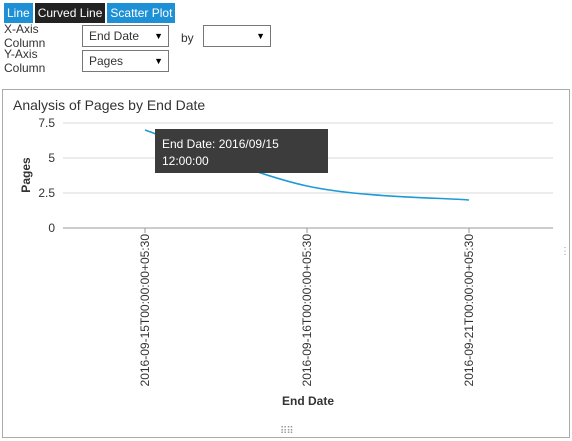  I want to click on x-axis-select: End Date ▼, so click(125, 36).